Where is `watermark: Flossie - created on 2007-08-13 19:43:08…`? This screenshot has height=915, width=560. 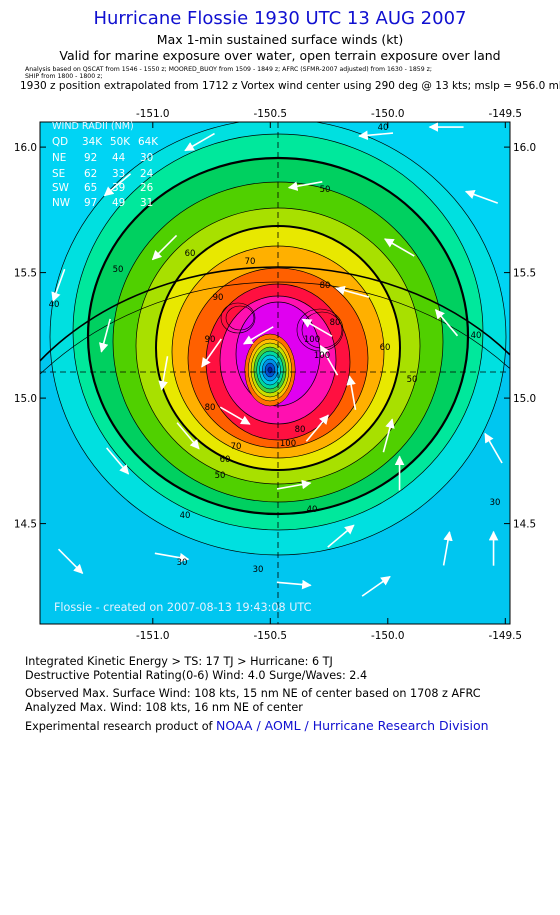
watermark: Flossie - created on 2007-08-13 19:43:08… is located at coordinates (183, 607).